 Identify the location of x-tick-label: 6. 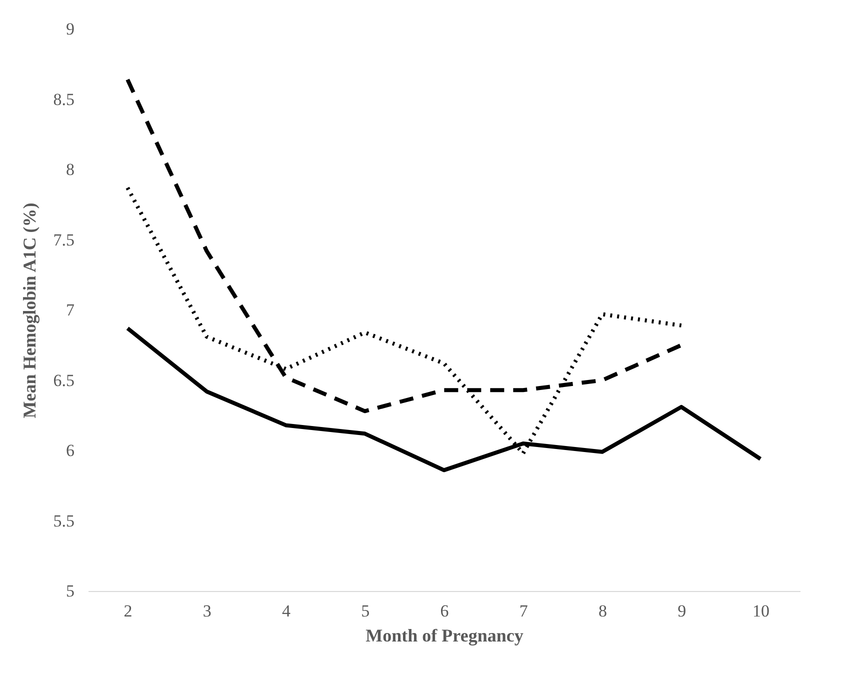
(444, 611).